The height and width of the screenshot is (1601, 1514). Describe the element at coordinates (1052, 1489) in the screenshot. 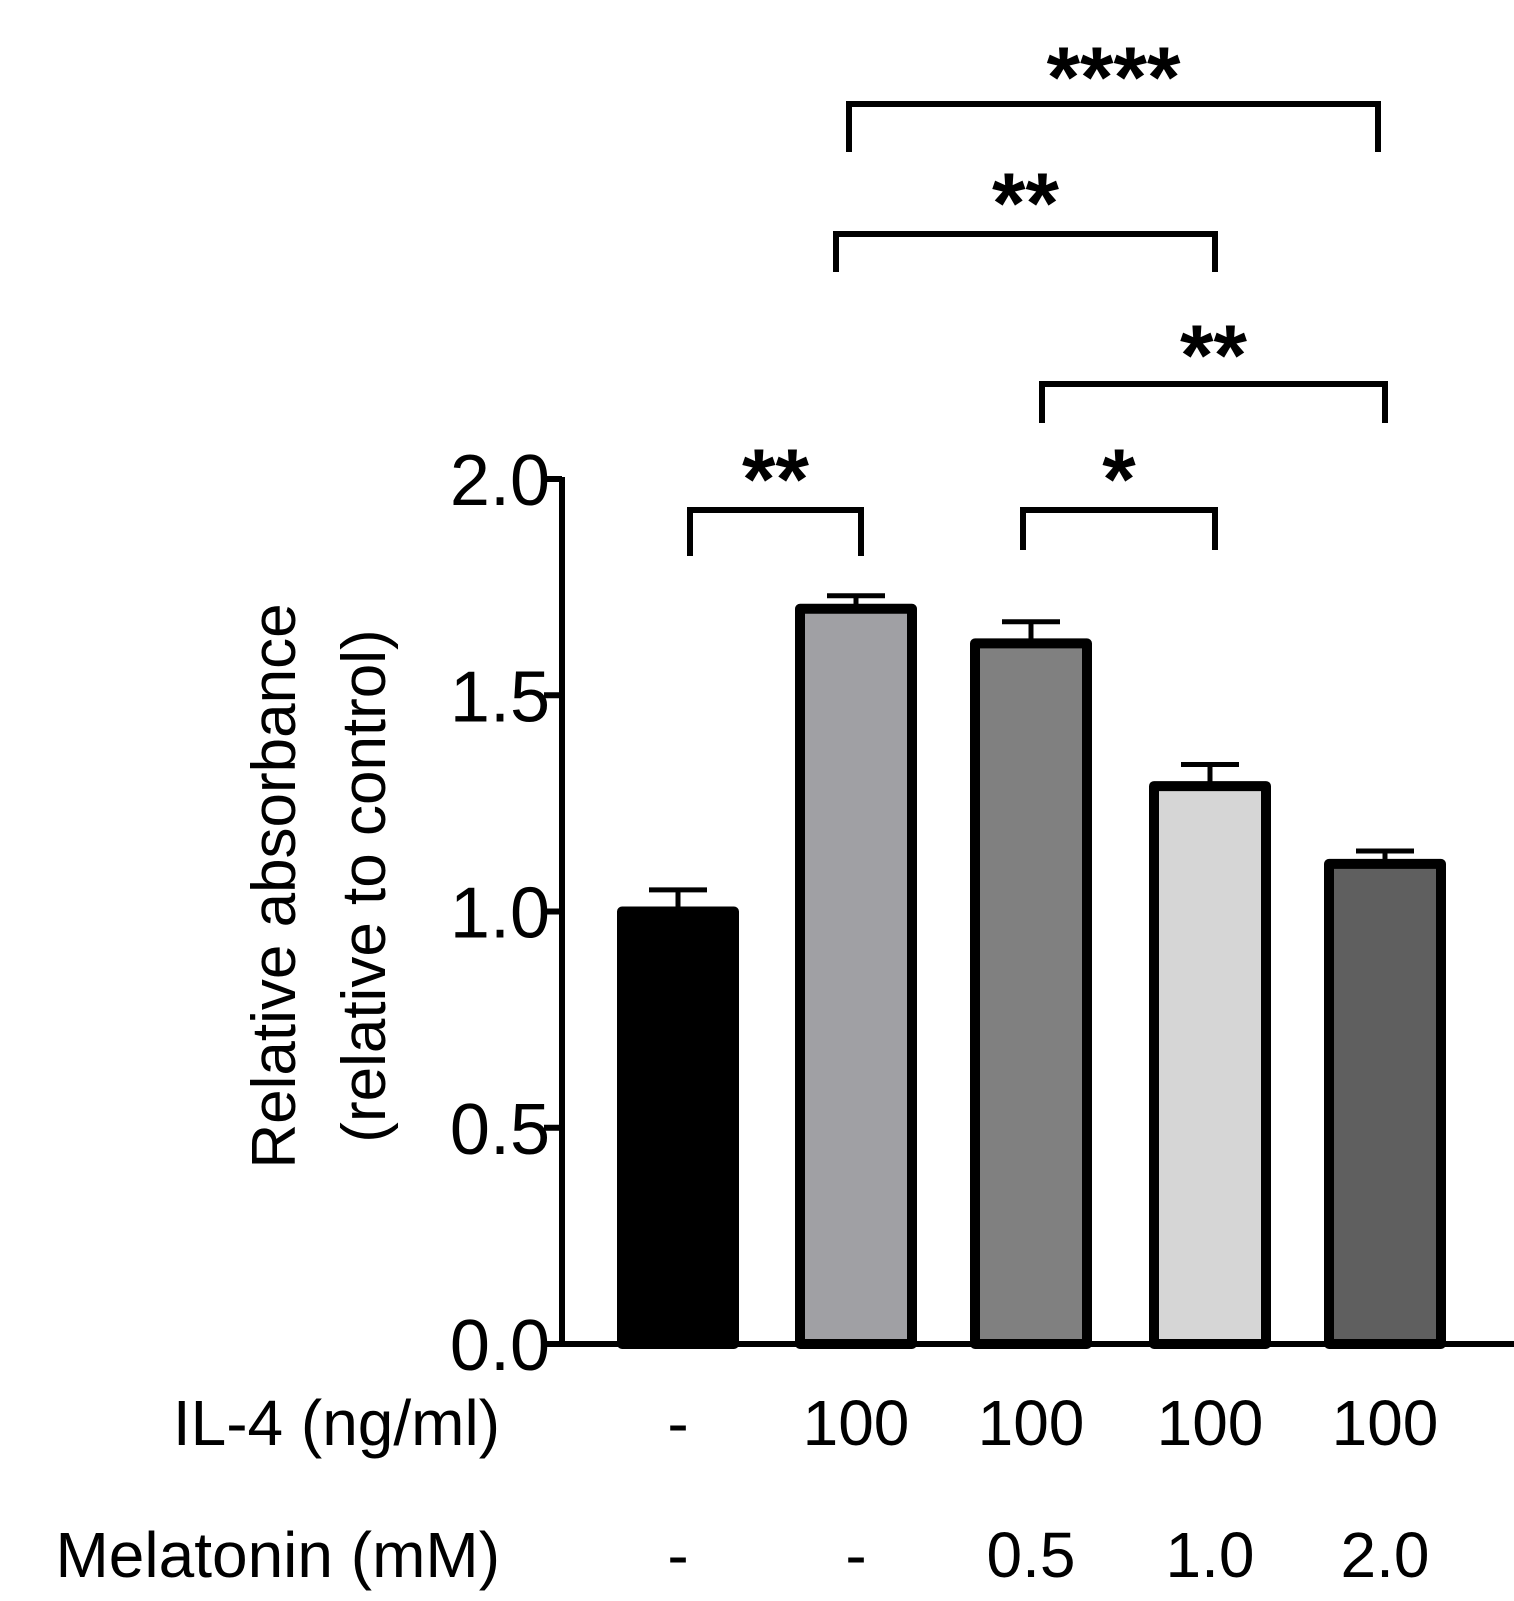

I see `condition-values: - 100 100 100 100 - - 0.5 1.0 2.0` at that location.